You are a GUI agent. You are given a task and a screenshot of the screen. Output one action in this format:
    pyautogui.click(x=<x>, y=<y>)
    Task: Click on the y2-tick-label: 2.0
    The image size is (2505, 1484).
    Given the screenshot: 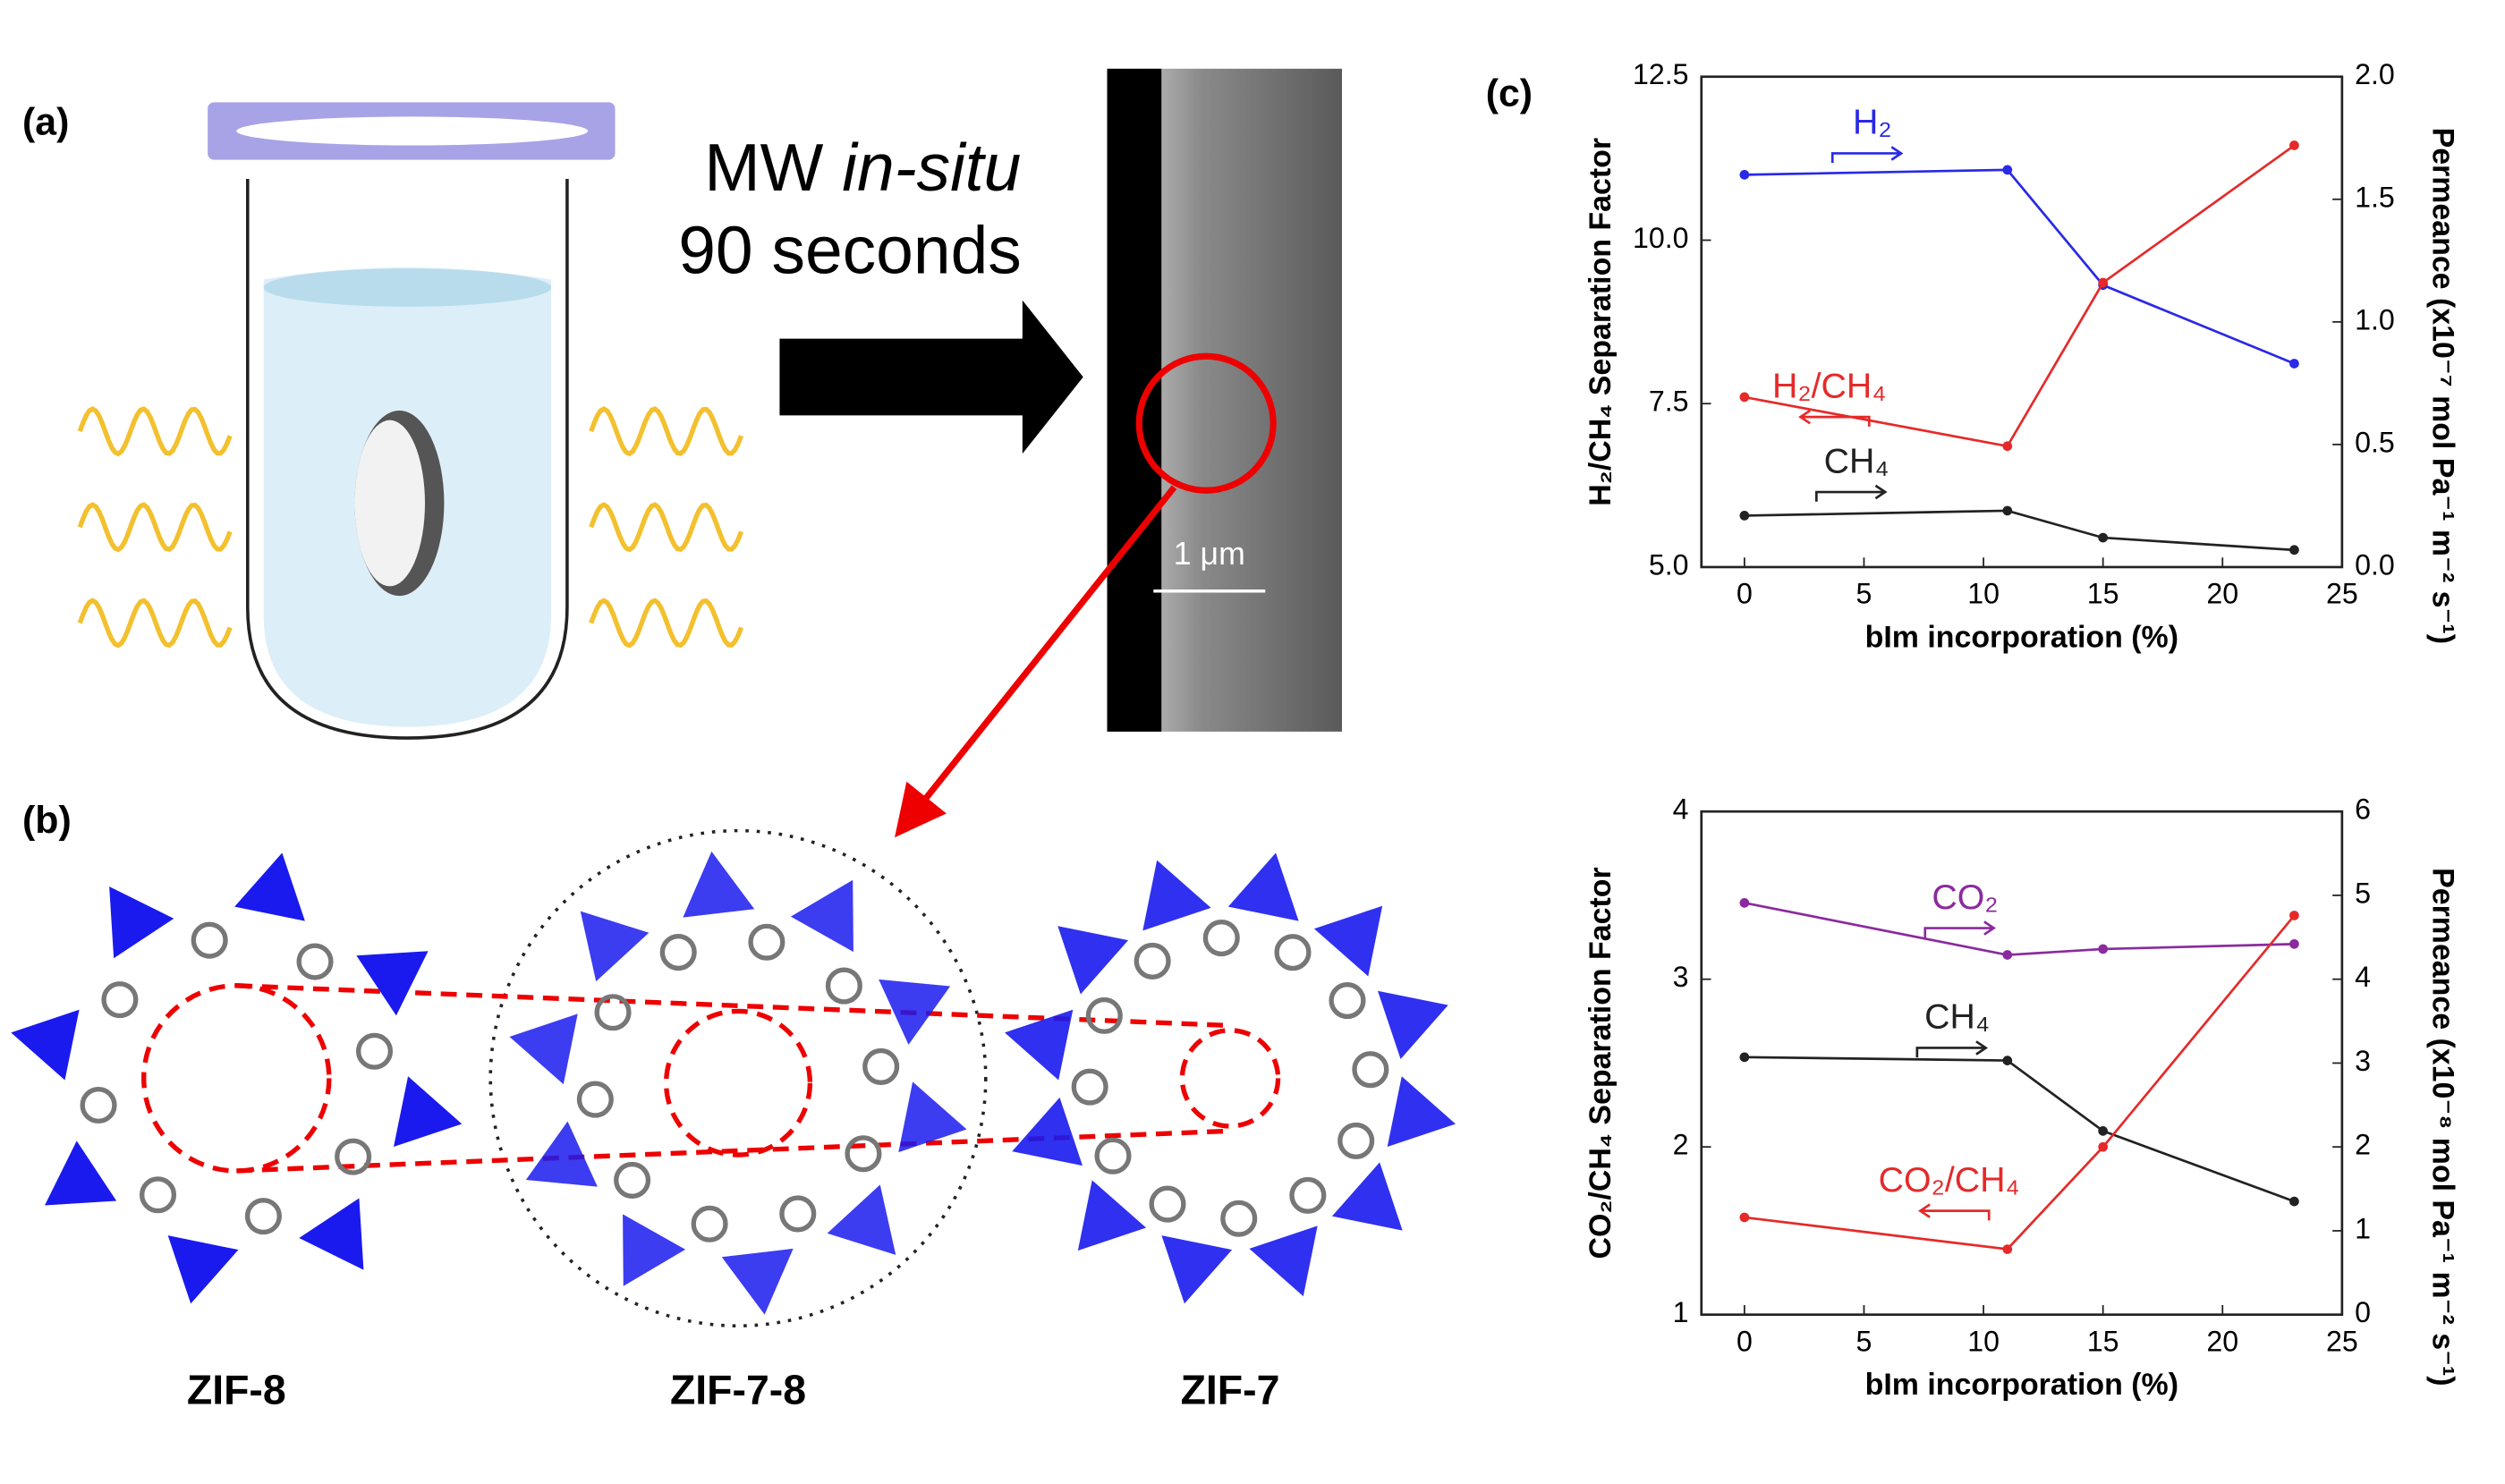 What is the action you would take?
    pyautogui.click(x=2375, y=74)
    